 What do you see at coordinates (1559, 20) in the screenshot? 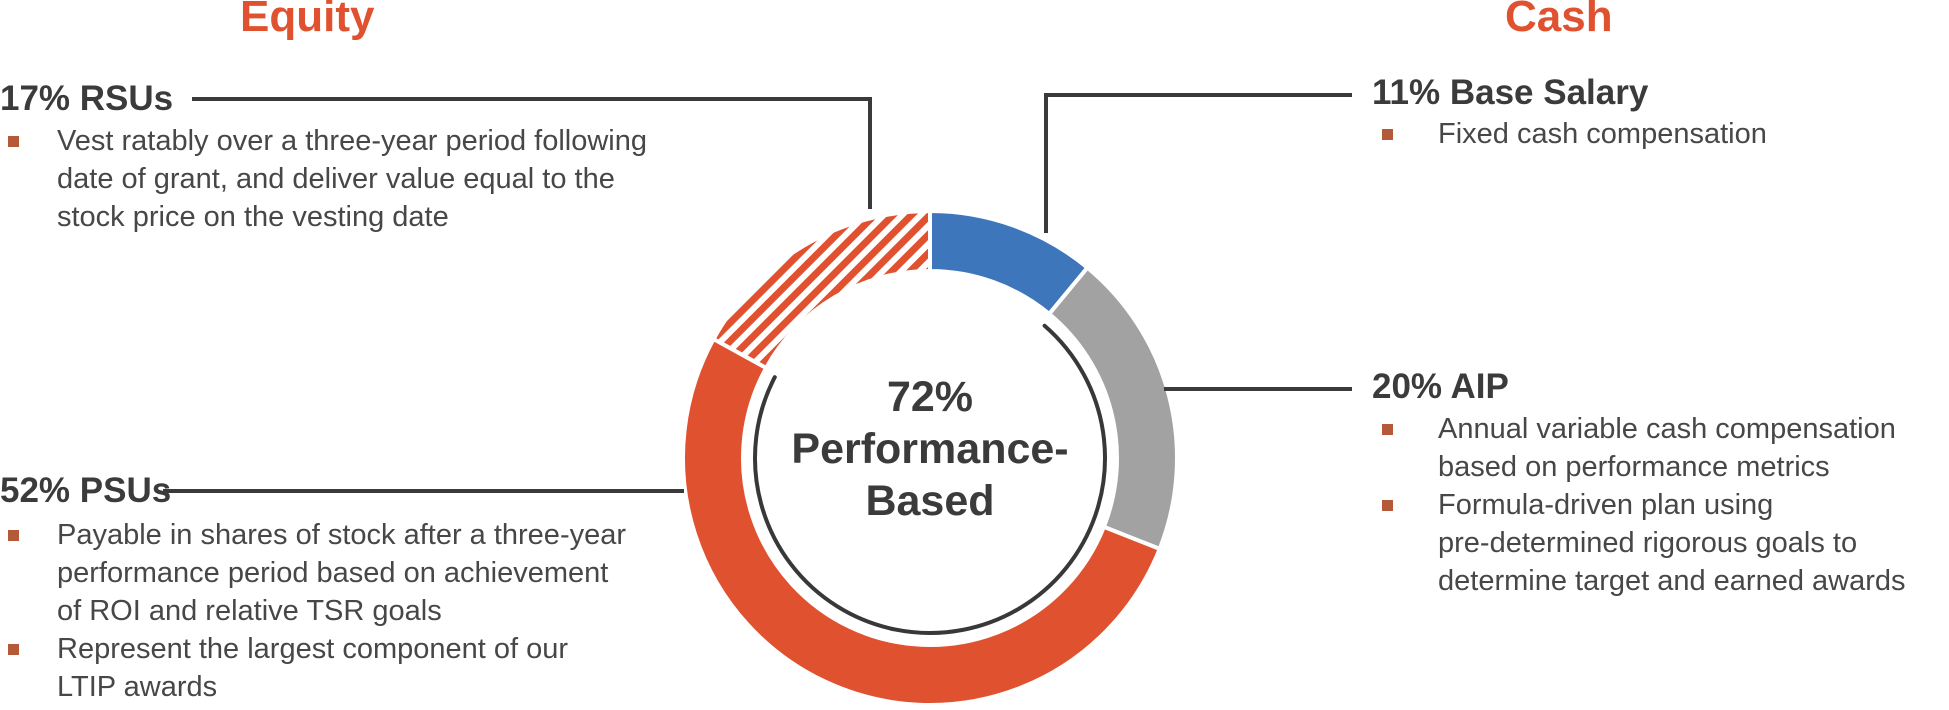
I see `cash-header: Cash` at bounding box center [1559, 20].